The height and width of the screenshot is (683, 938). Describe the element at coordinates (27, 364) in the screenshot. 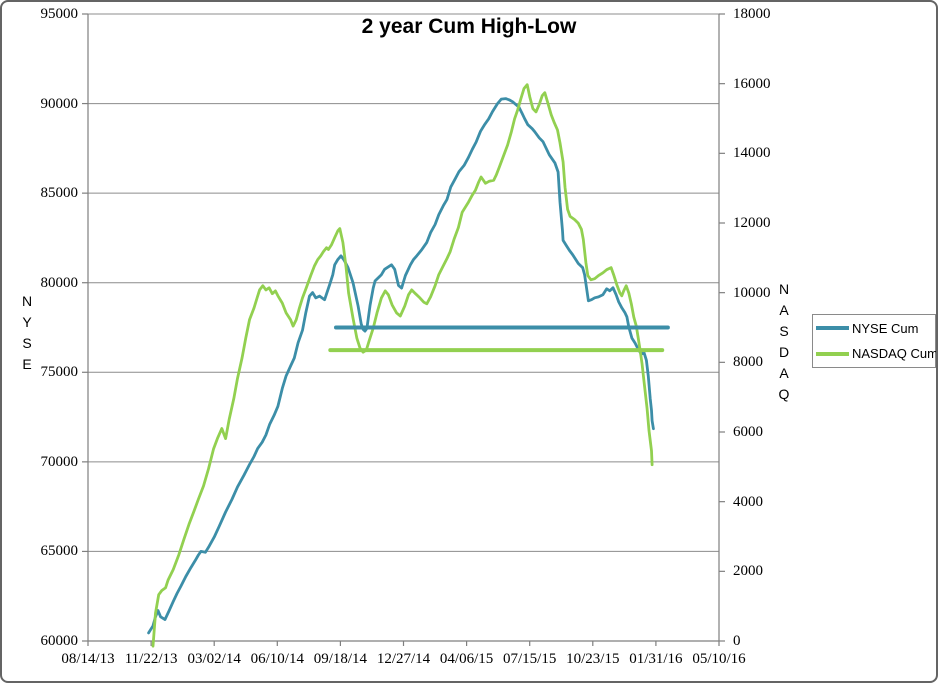

I see `axis-title-letter: E` at that location.